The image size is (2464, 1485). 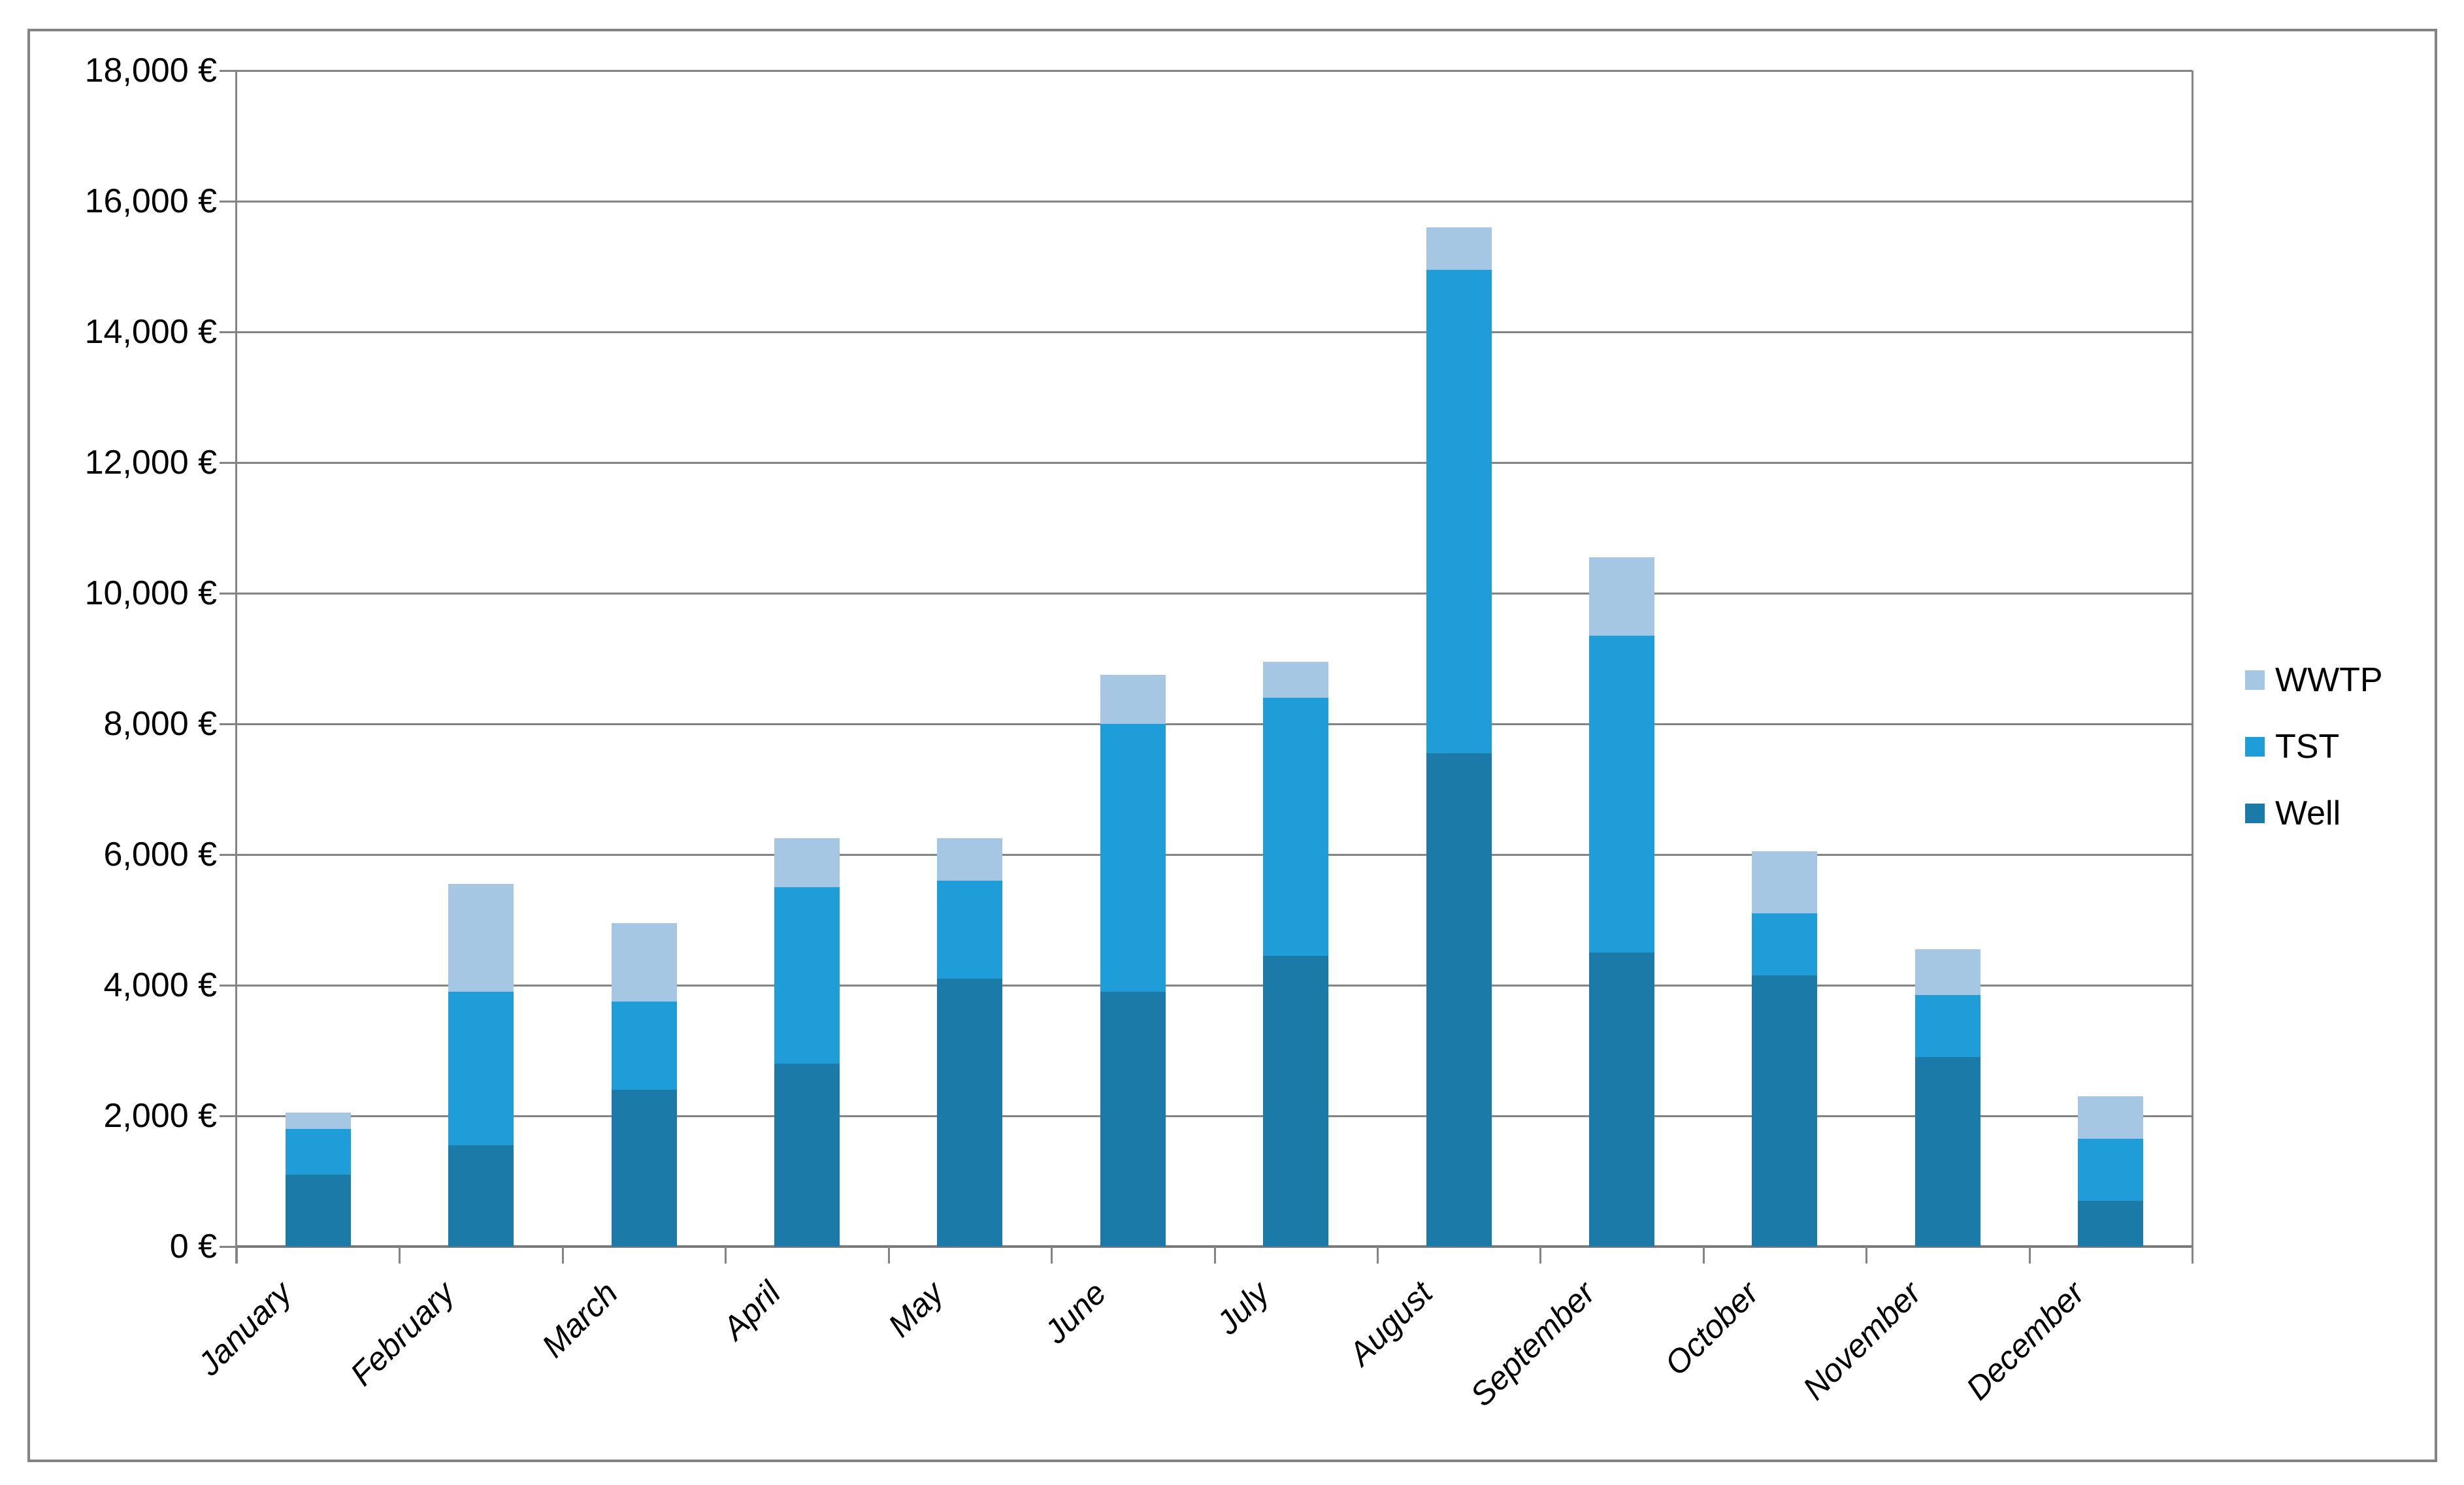 I want to click on legend-swatch-well, so click(x=2255, y=813).